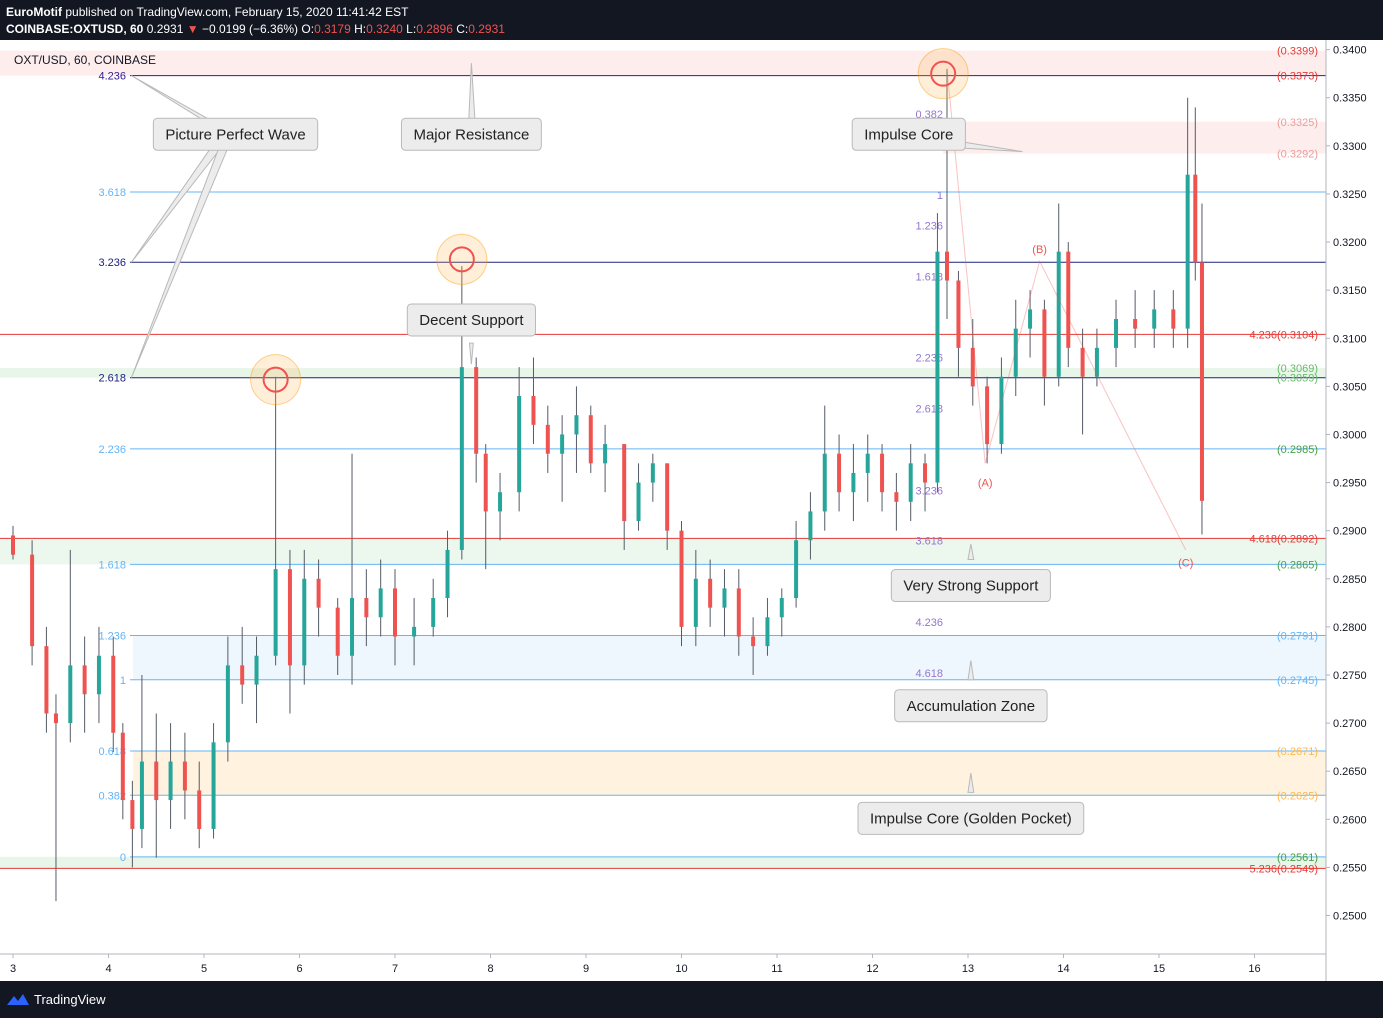 This screenshot has width=1383, height=1018. What do you see at coordinates (929, 491) in the screenshot?
I see `wave-fib-label: 3.236` at bounding box center [929, 491].